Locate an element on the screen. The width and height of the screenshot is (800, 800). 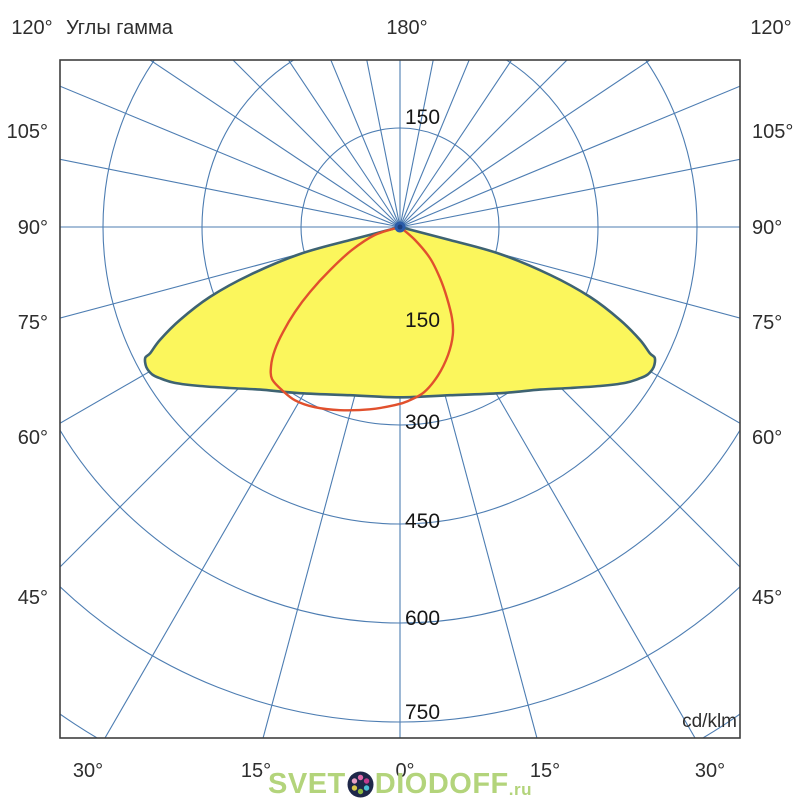
radius-label-150: 150 is located at coordinates (422, 320).